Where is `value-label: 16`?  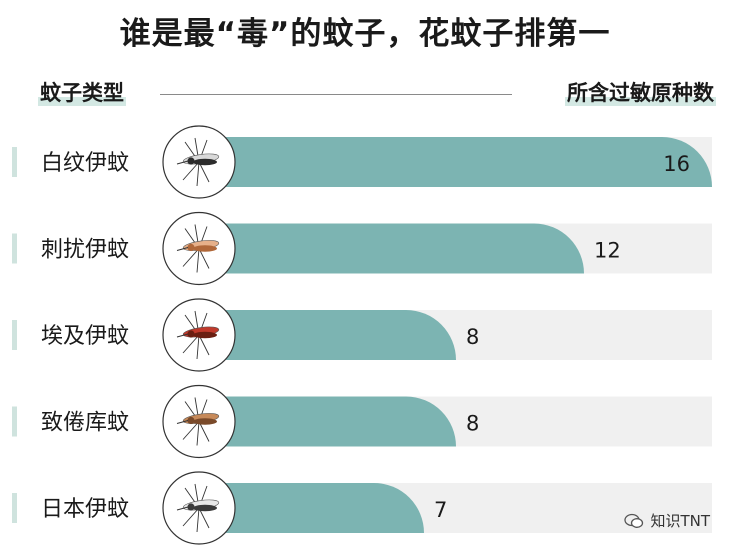 value-label: 16 is located at coordinates (676, 164).